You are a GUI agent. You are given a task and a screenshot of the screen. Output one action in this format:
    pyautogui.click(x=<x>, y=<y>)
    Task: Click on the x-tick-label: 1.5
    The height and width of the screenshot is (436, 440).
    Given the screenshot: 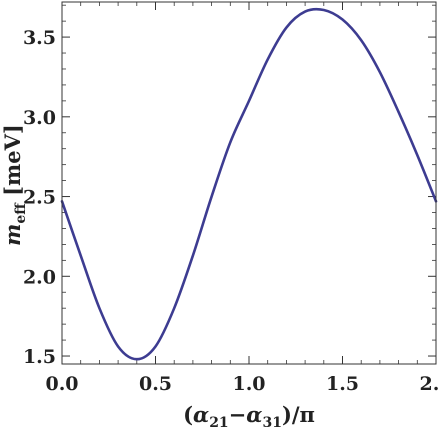 What is the action you would take?
    pyautogui.click(x=342, y=384)
    